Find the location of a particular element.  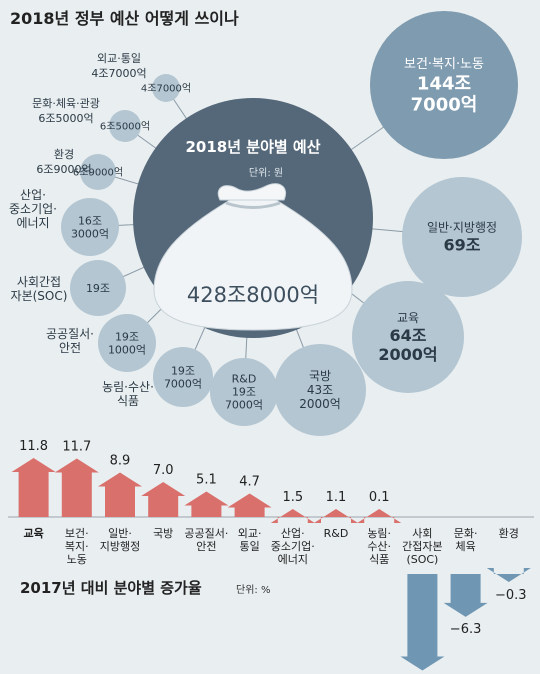

growth-category-label: 보건· is located at coordinates (77, 533).